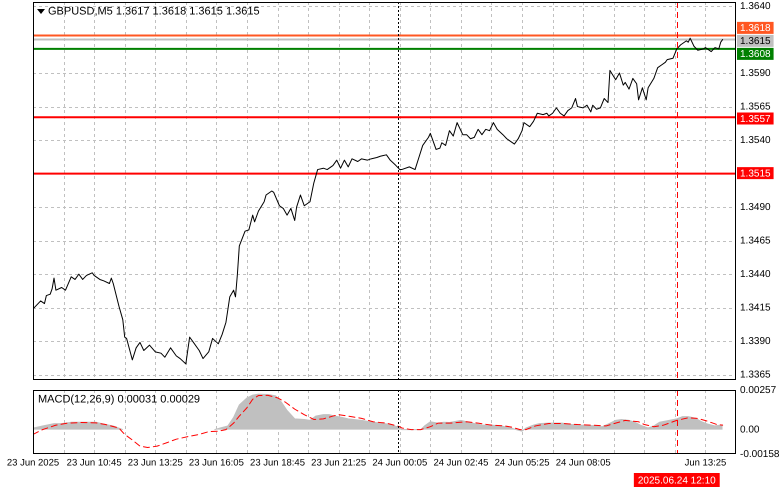 The height and width of the screenshot is (489, 781). Describe the element at coordinates (756, 54) in the screenshot. I see `ref-line-label: 1.3608` at that location.